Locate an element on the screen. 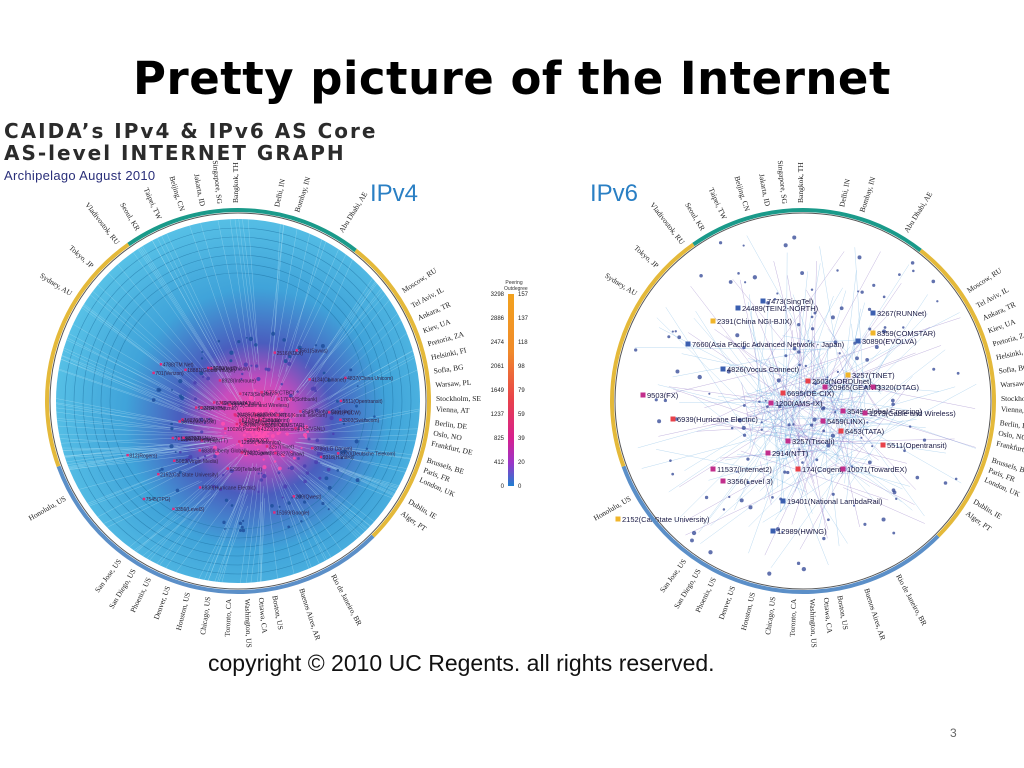 Image resolution: width=1024 pixels, height=768 pixels. ipv4-as-label: 9829(BSNL) is located at coordinates (199, 439).